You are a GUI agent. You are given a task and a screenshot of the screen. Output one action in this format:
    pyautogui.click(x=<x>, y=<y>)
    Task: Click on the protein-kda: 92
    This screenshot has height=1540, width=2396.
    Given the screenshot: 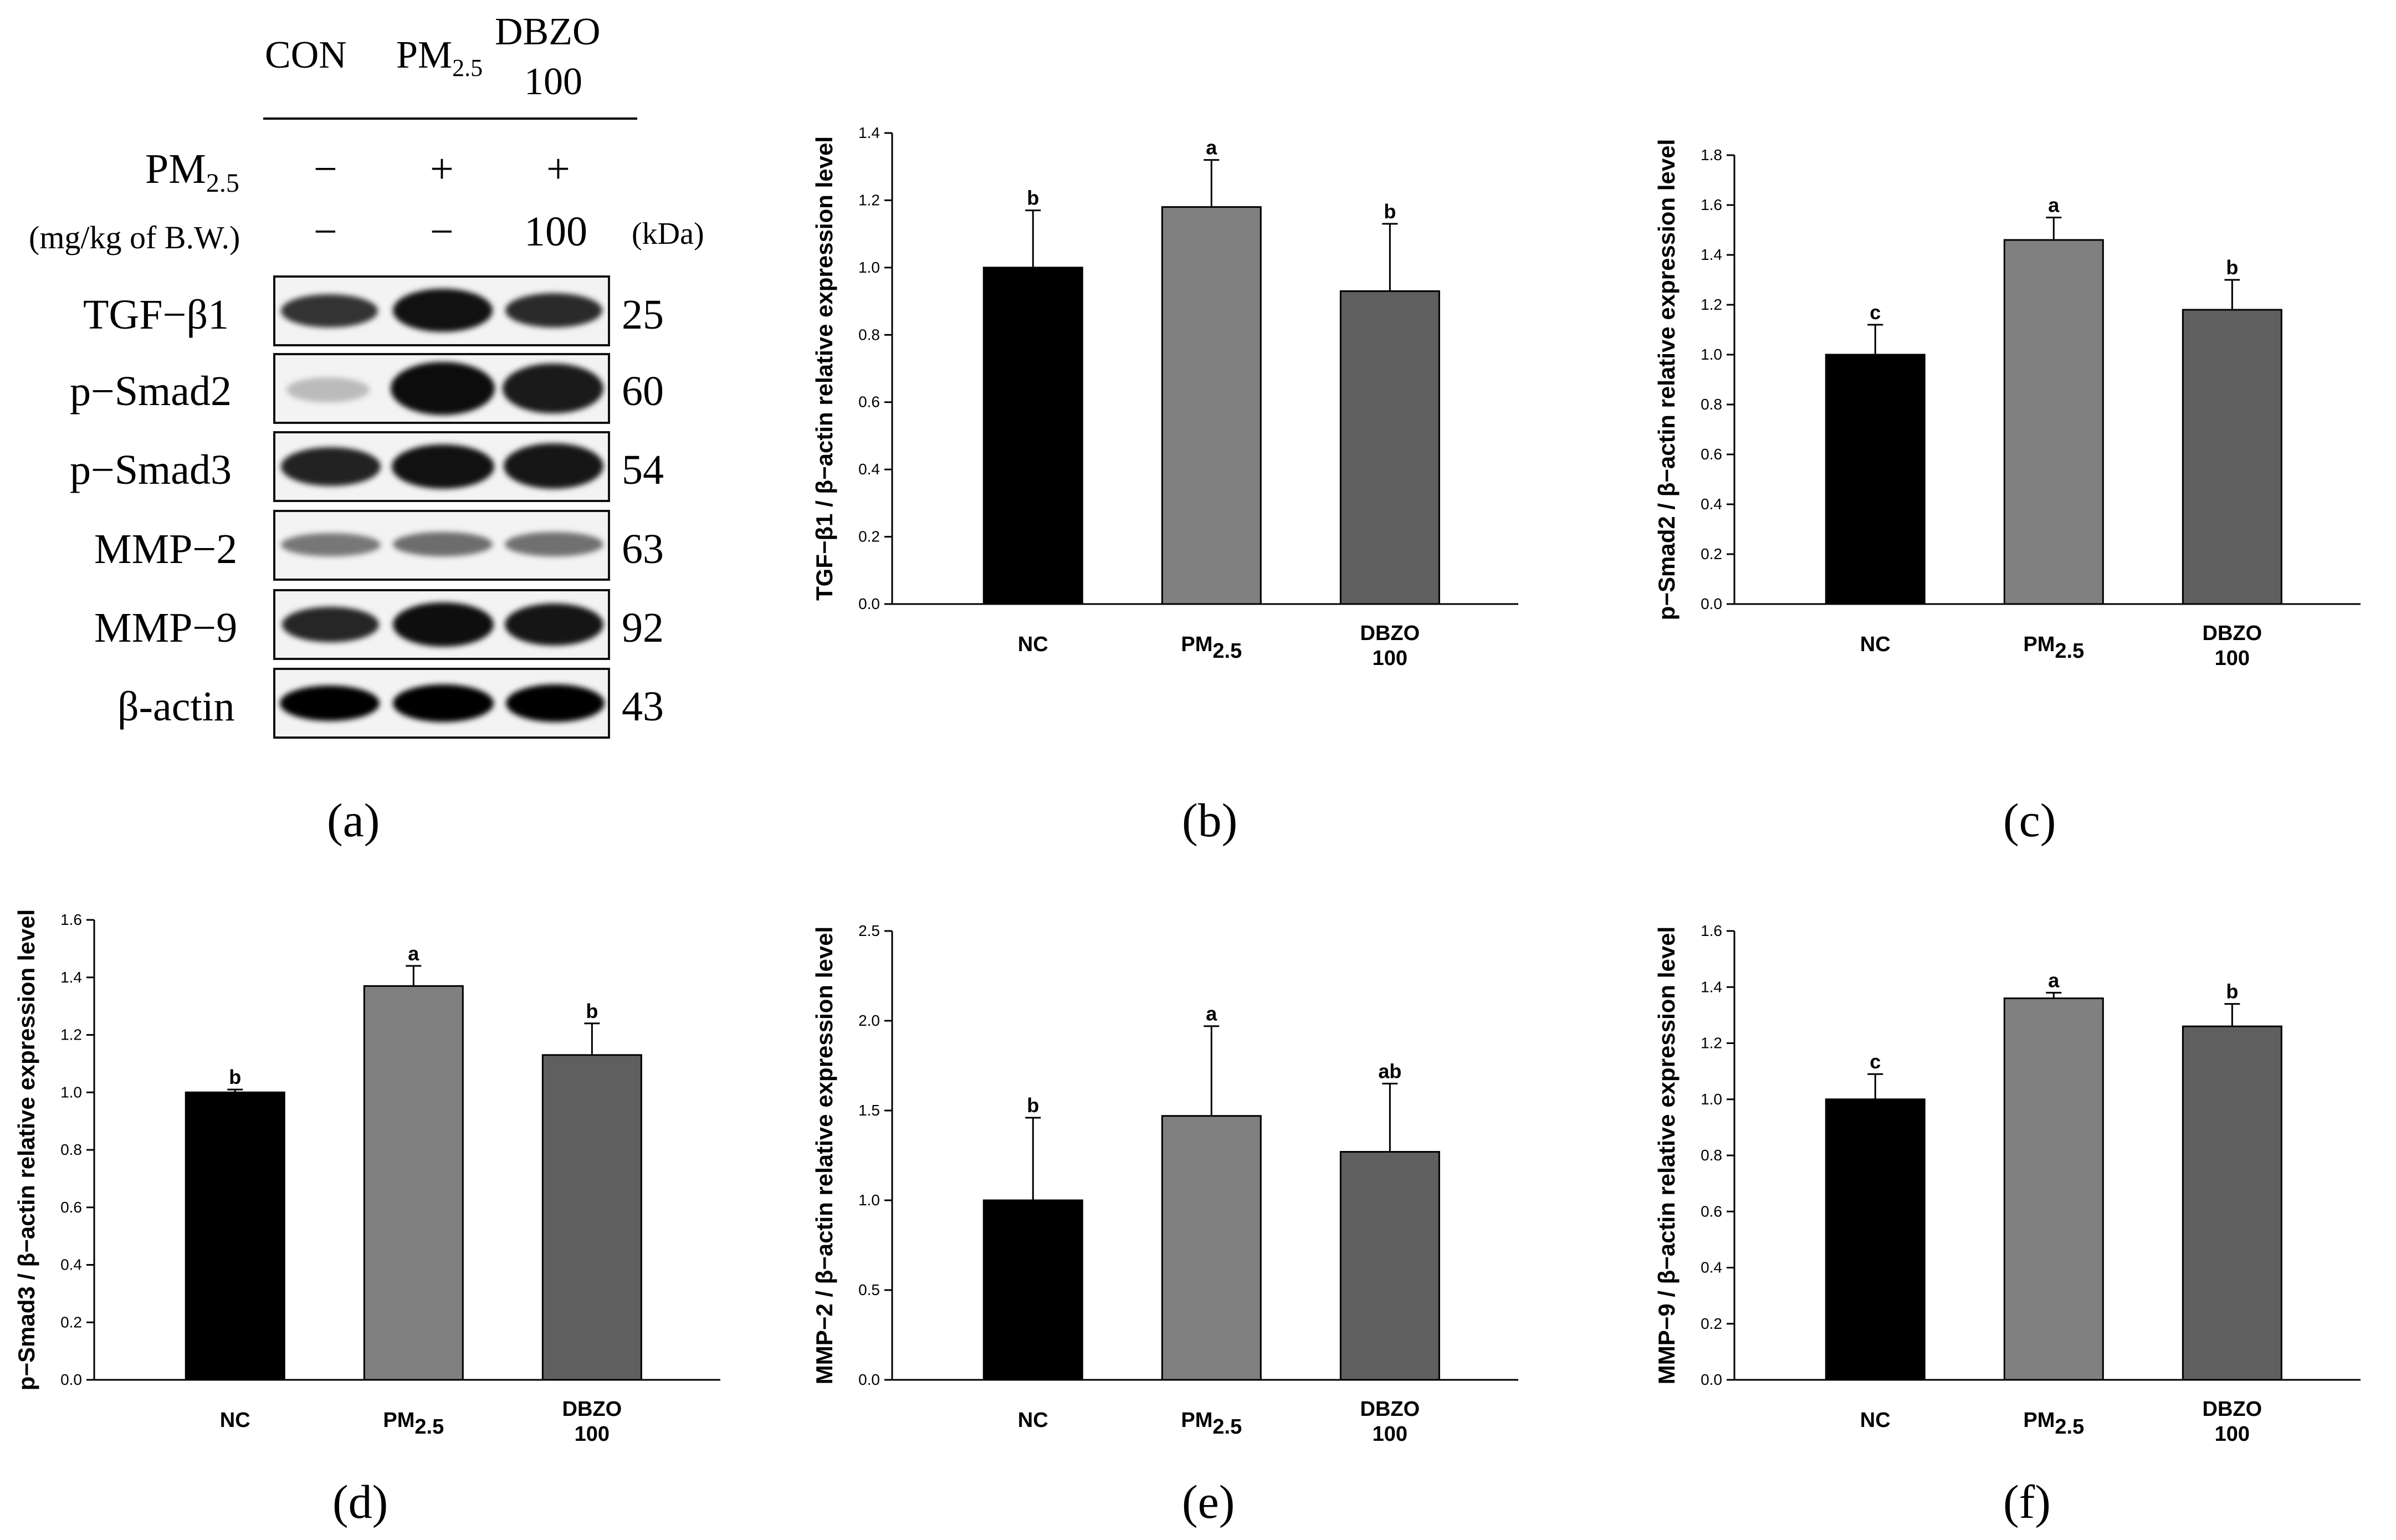 What is the action you would take?
    pyautogui.click(x=643, y=628)
    